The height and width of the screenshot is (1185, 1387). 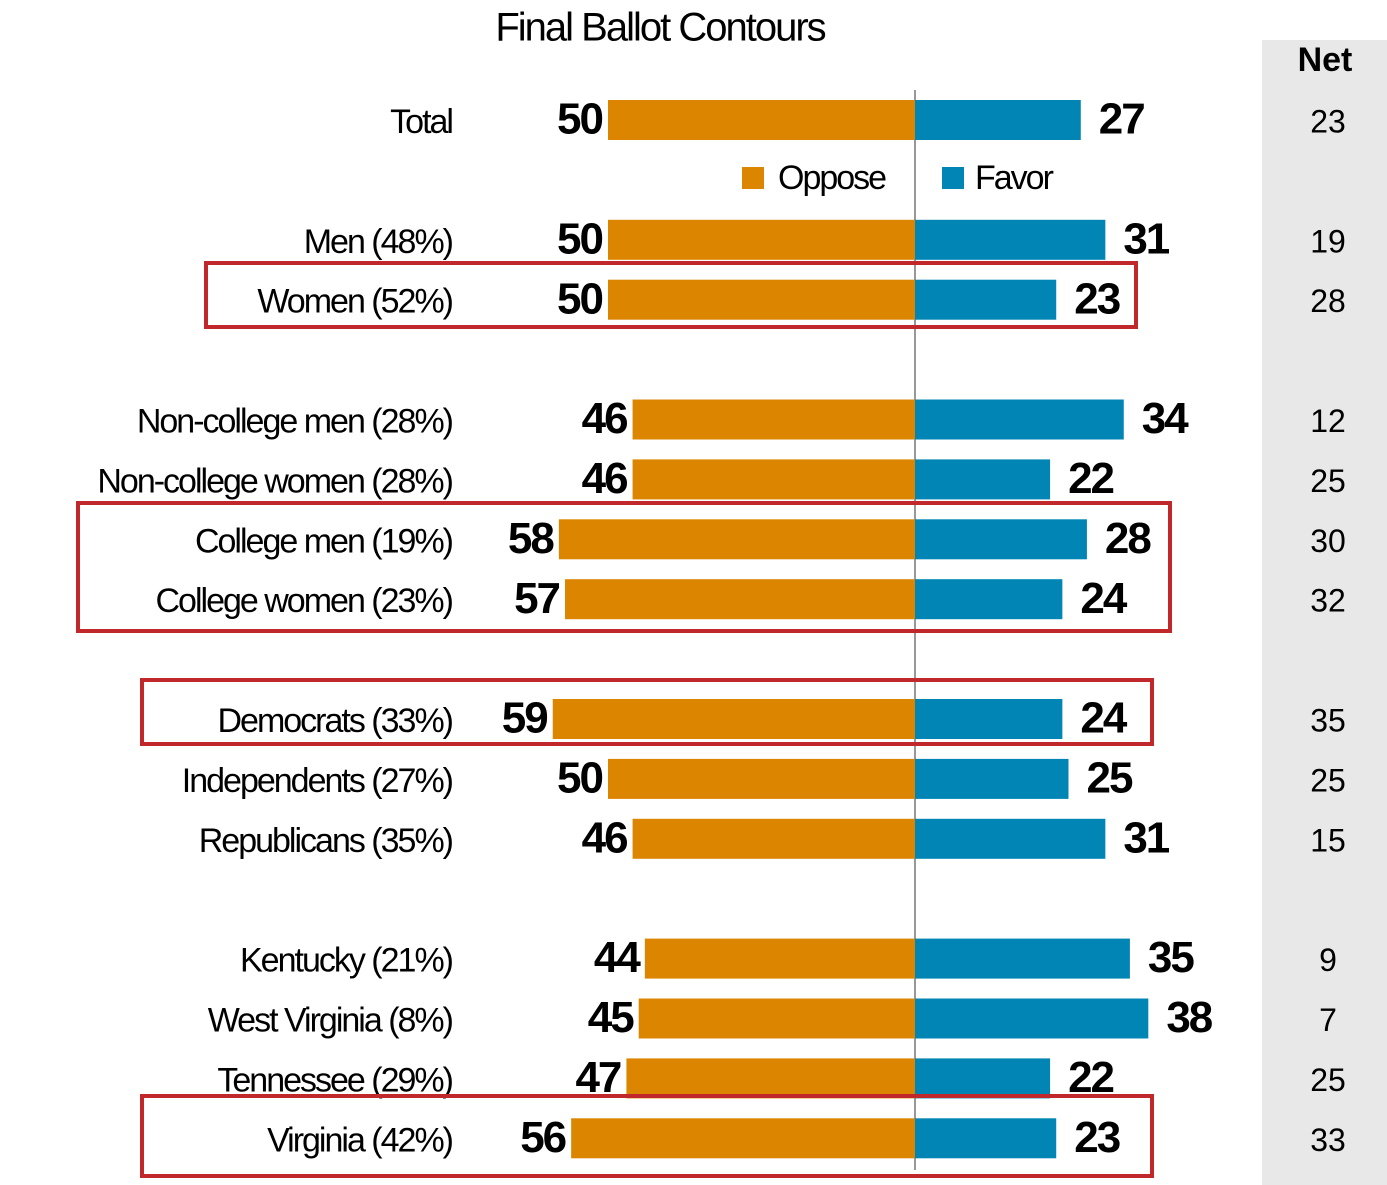 What do you see at coordinates (1121, 119) in the screenshot?
I see `value-label: 27` at bounding box center [1121, 119].